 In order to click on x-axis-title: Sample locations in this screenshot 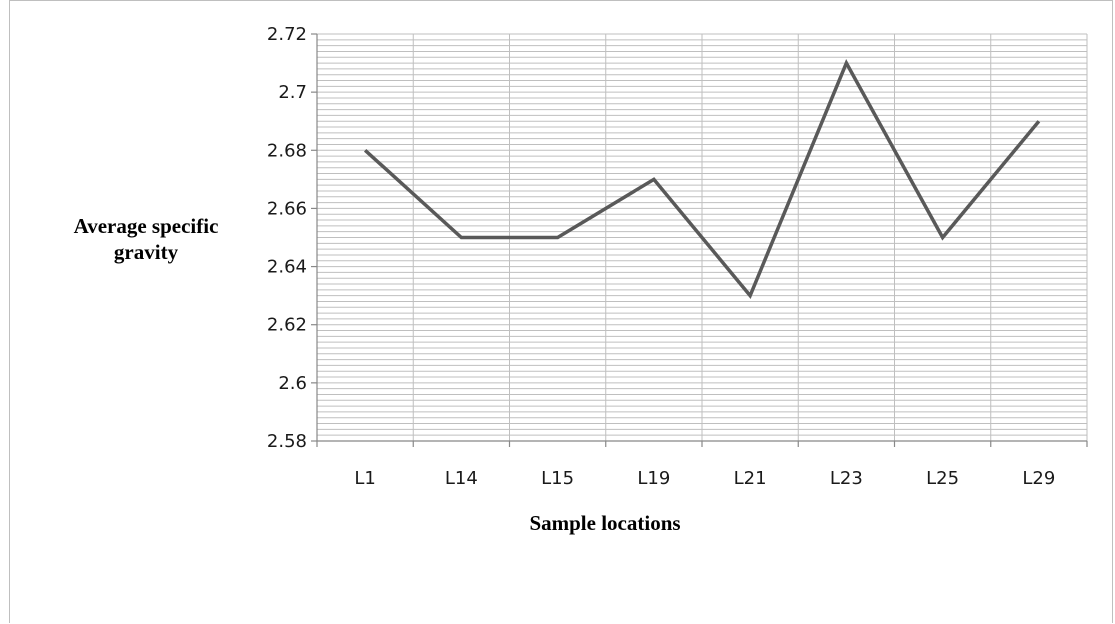, I will do `click(605, 523)`.